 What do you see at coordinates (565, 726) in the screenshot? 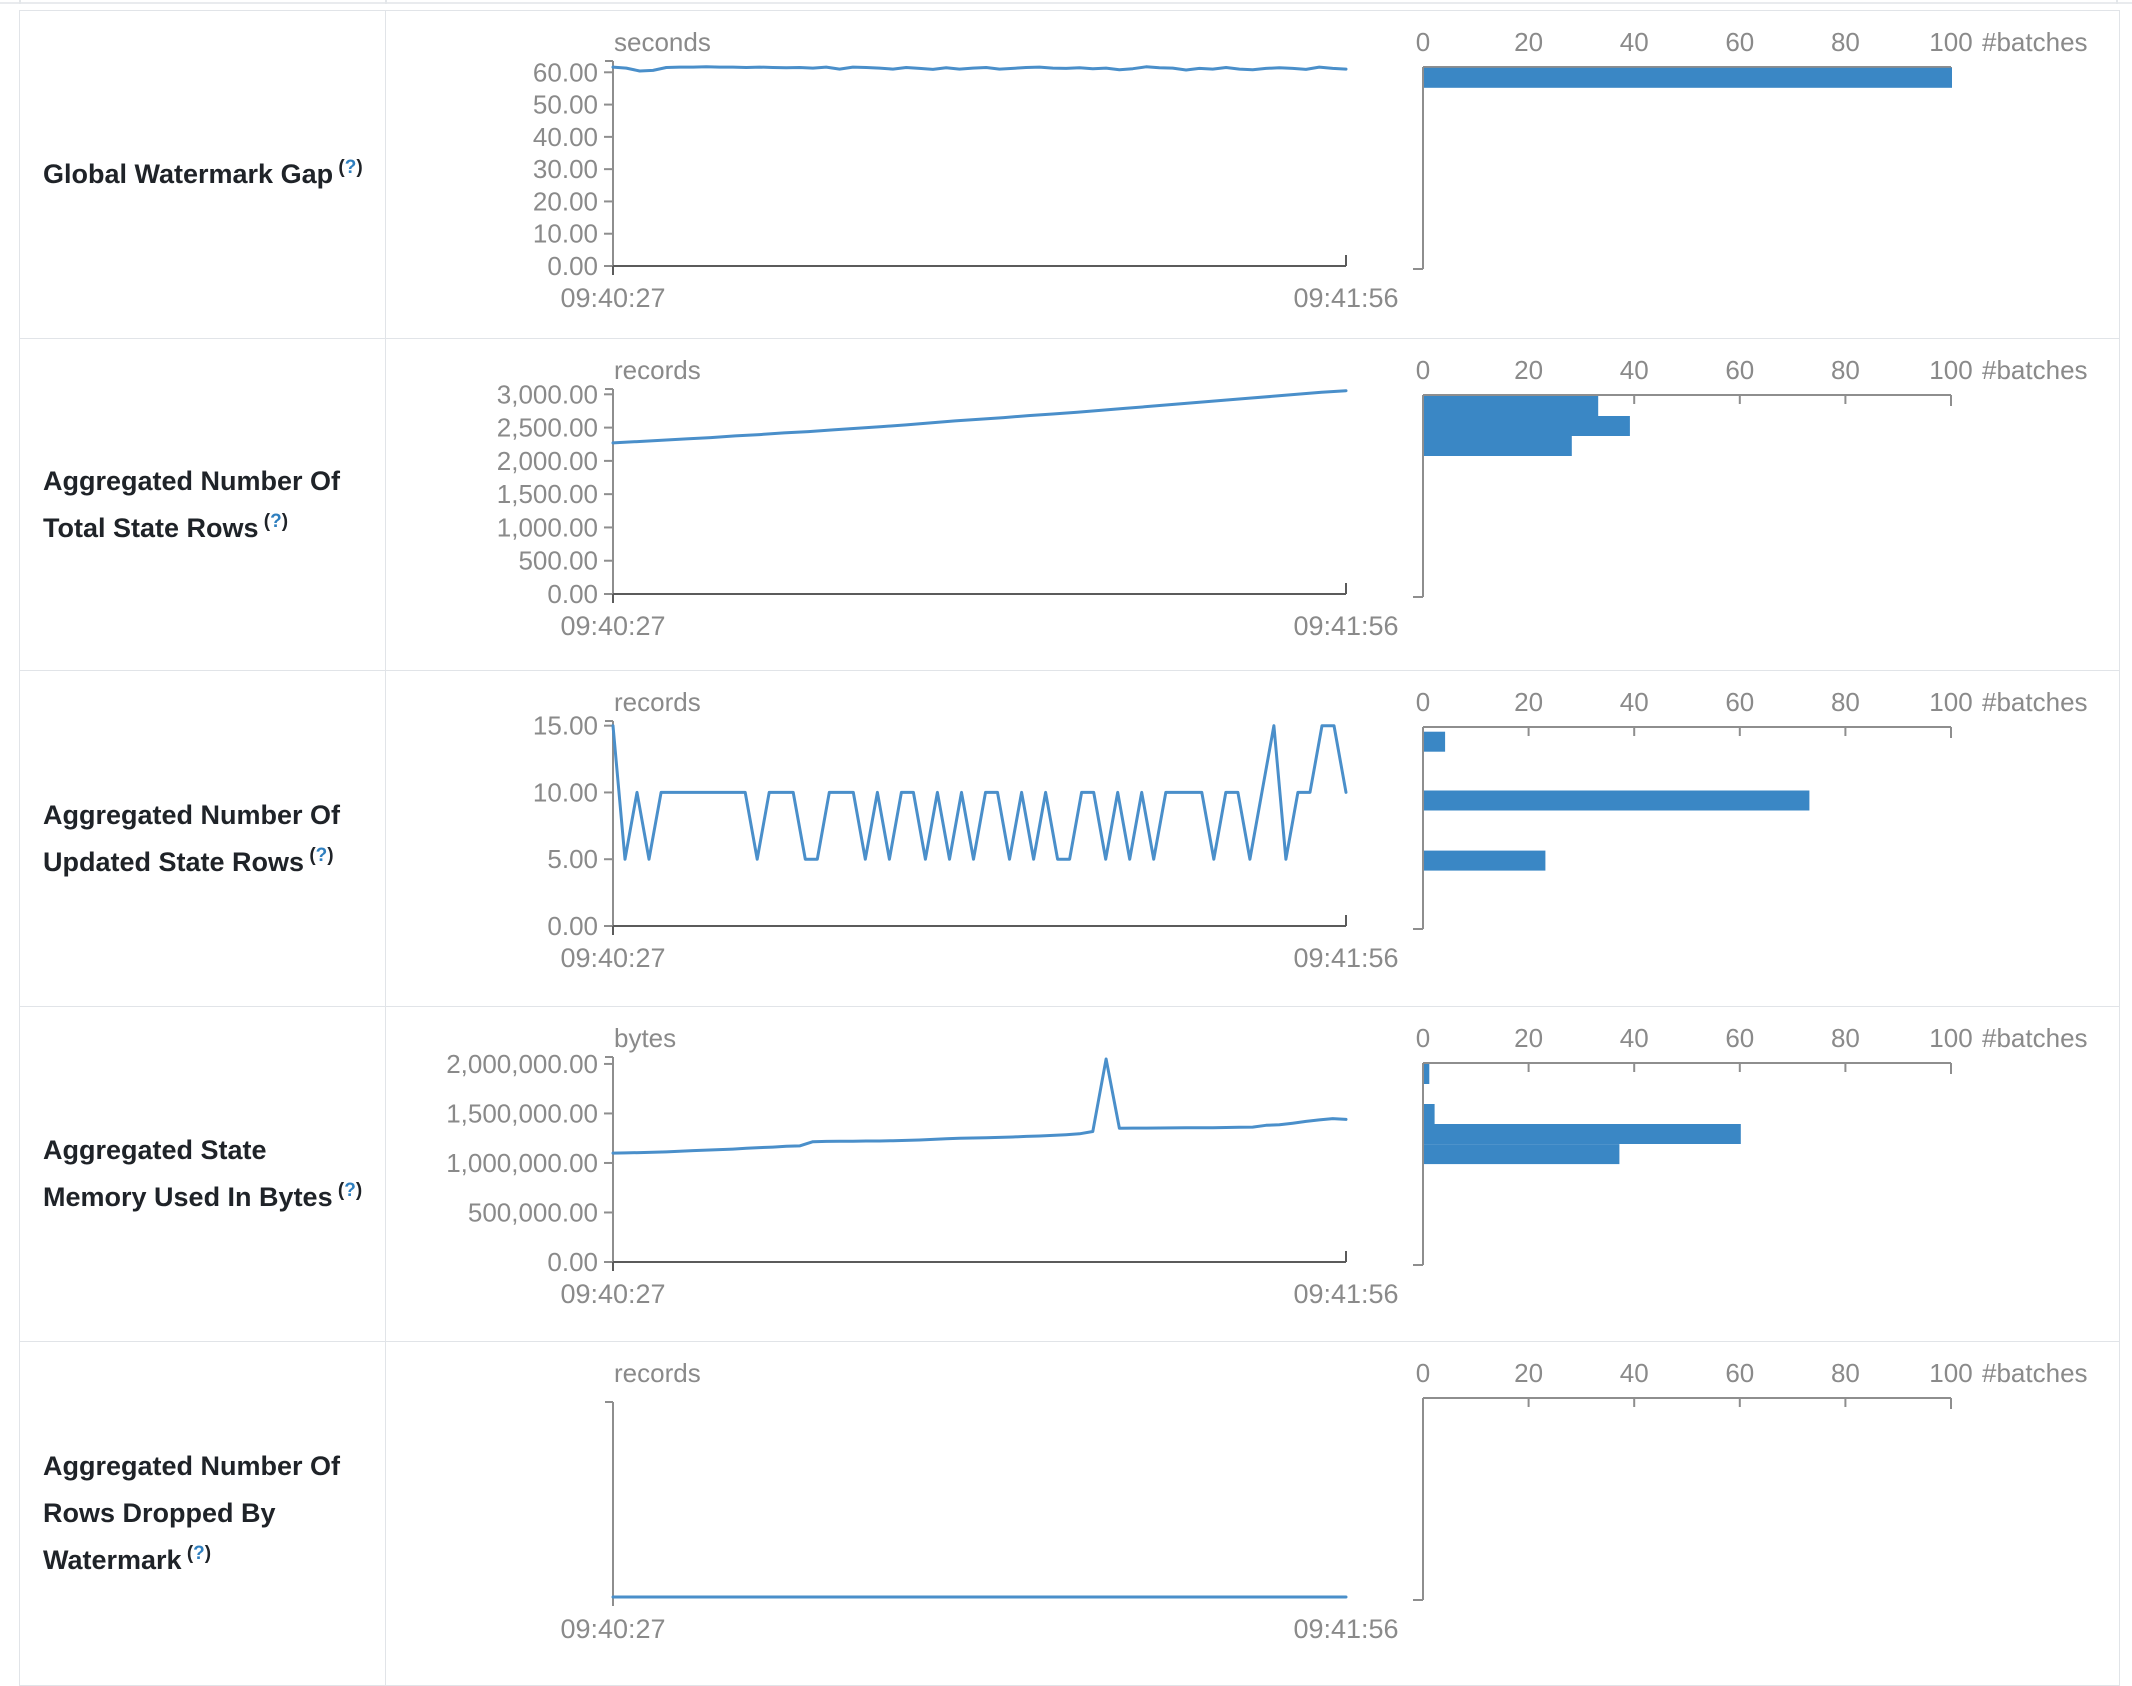
I see `y-tick-label: 15.00` at bounding box center [565, 726].